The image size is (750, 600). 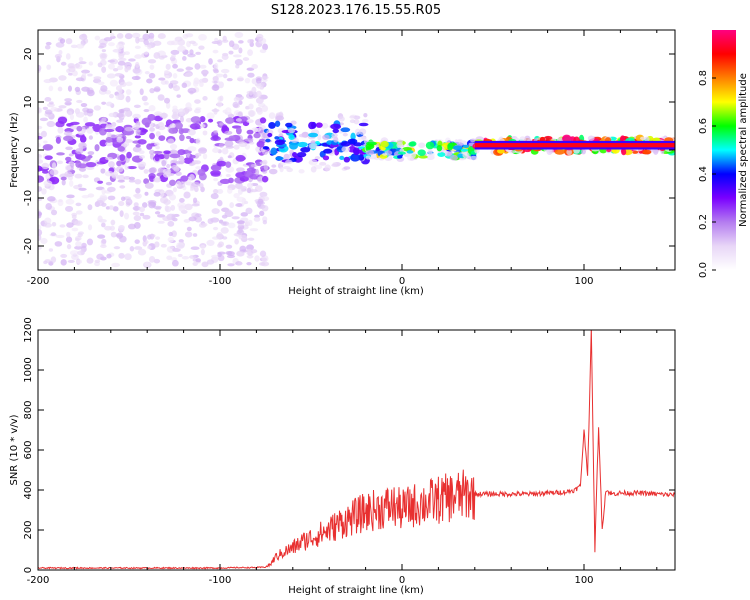 What do you see at coordinates (703, 174) in the screenshot?
I see `colorbar-tick-label: 0.4` at bounding box center [703, 174].